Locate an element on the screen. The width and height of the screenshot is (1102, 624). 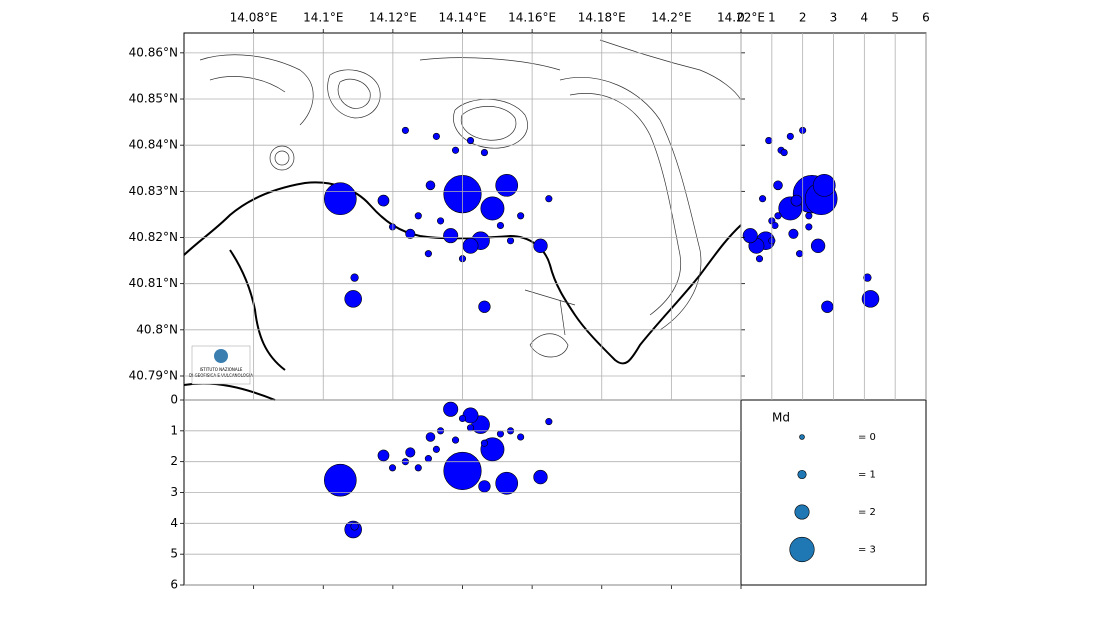
y-tick-label: 40.82°N is located at coordinates (153, 237).